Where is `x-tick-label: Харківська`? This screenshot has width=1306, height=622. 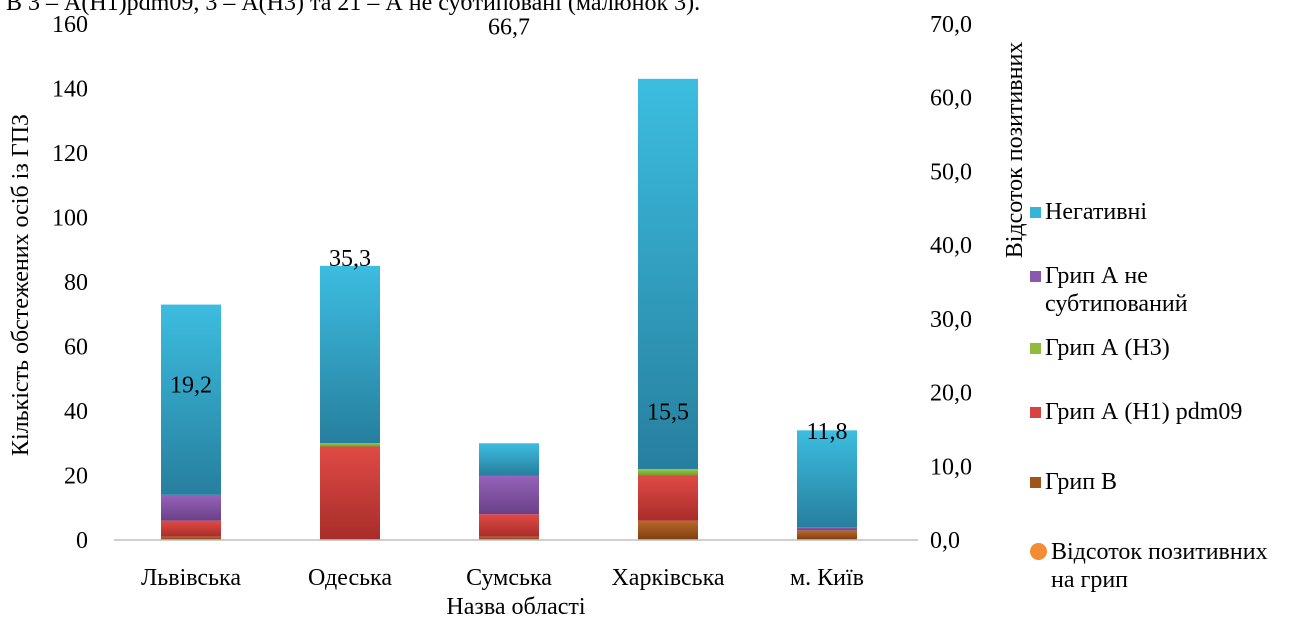
x-tick-label: Харківська is located at coordinates (667, 578).